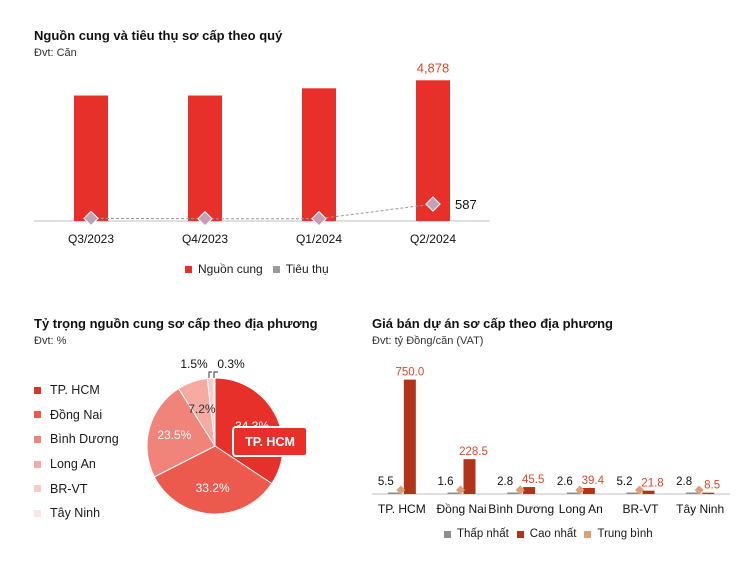  What do you see at coordinates (466, 204) in the screenshot?
I see `consumption-data-label: 587` at bounding box center [466, 204].